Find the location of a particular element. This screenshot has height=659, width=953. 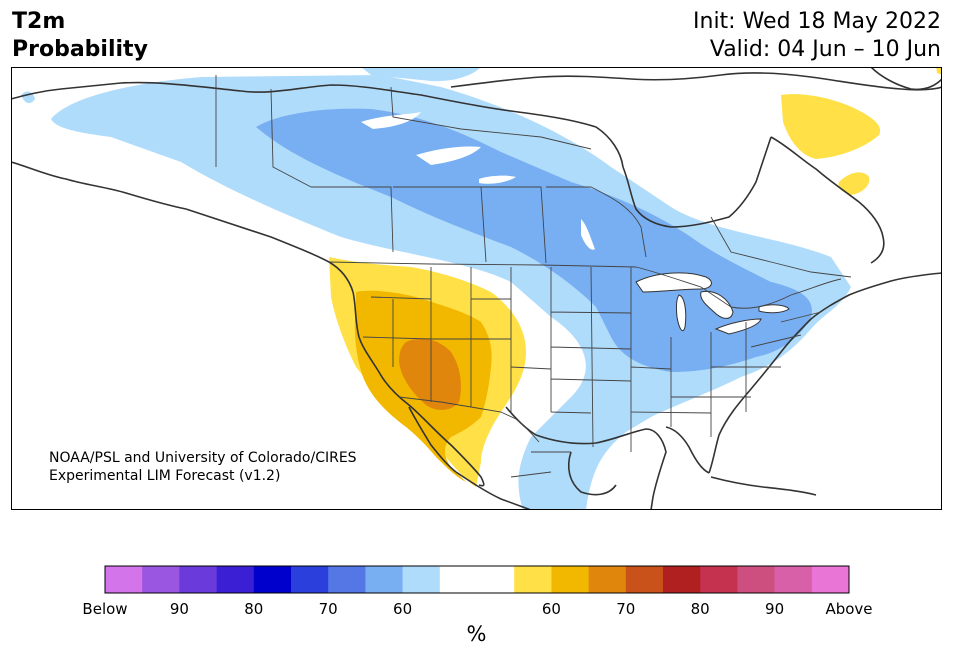

border-bc-alberta is located at coordinates (352, 219).